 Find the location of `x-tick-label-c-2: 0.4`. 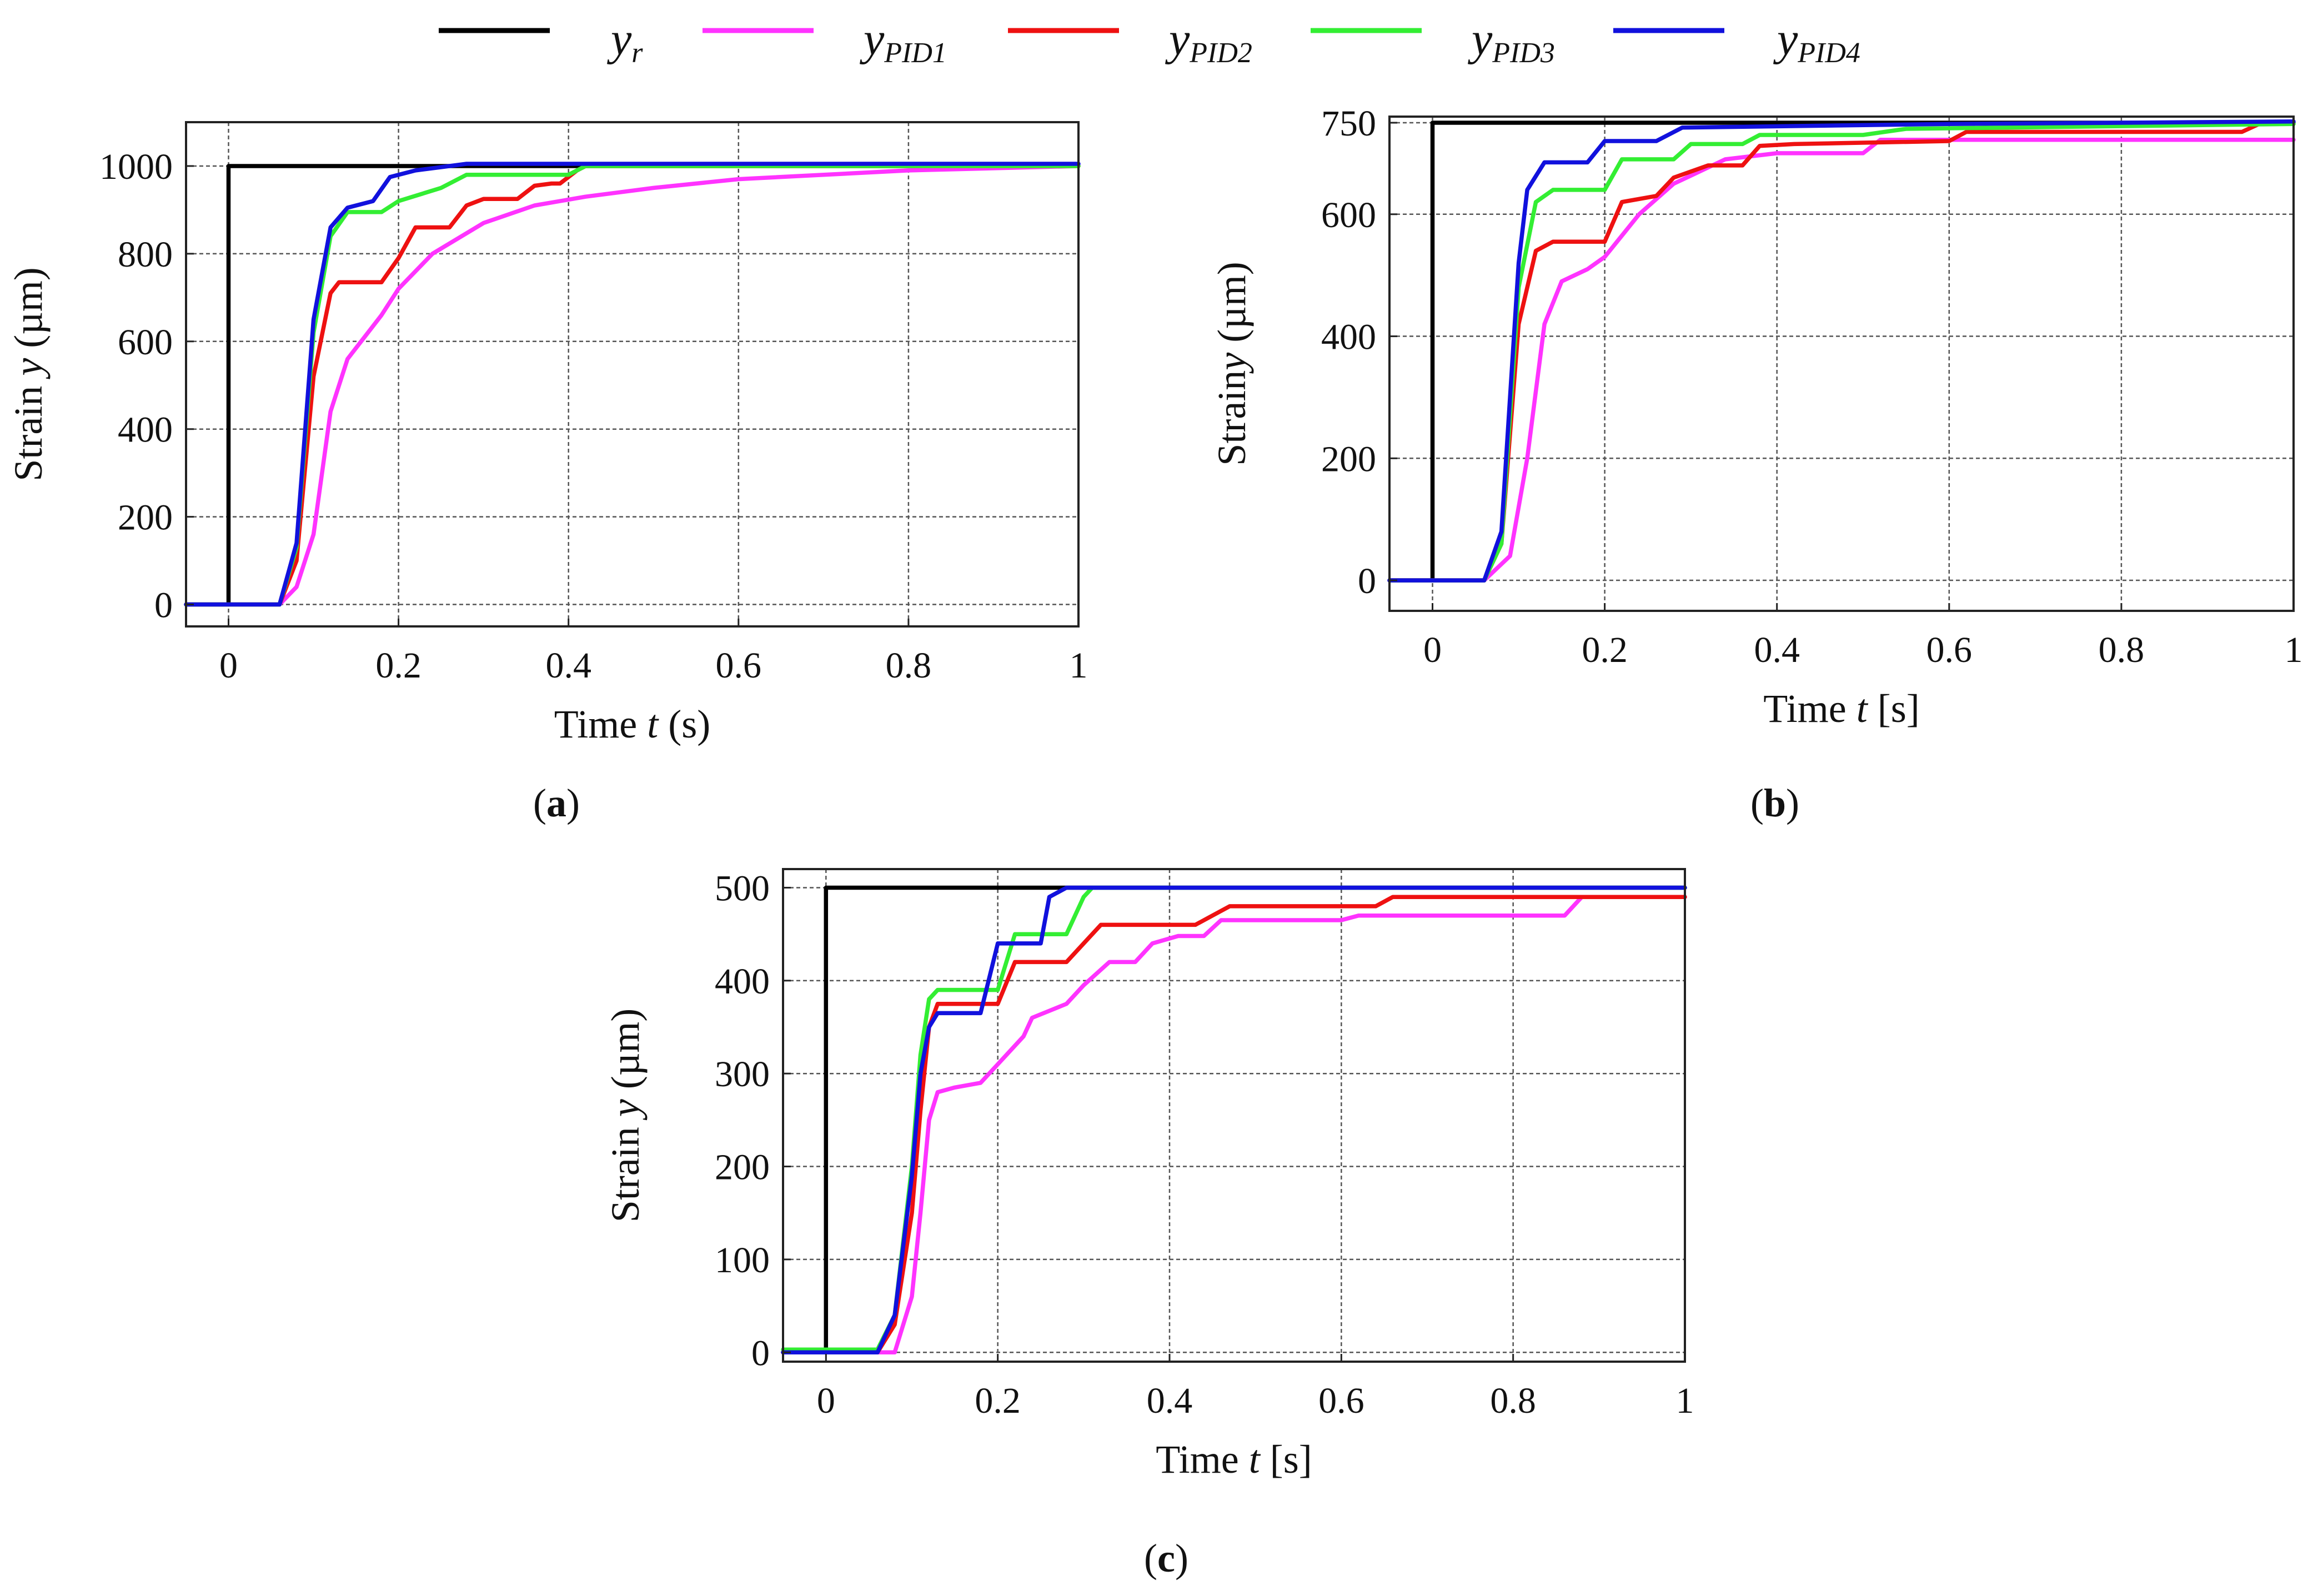

x-tick-label-c-2: 0.4 is located at coordinates (1170, 1401).